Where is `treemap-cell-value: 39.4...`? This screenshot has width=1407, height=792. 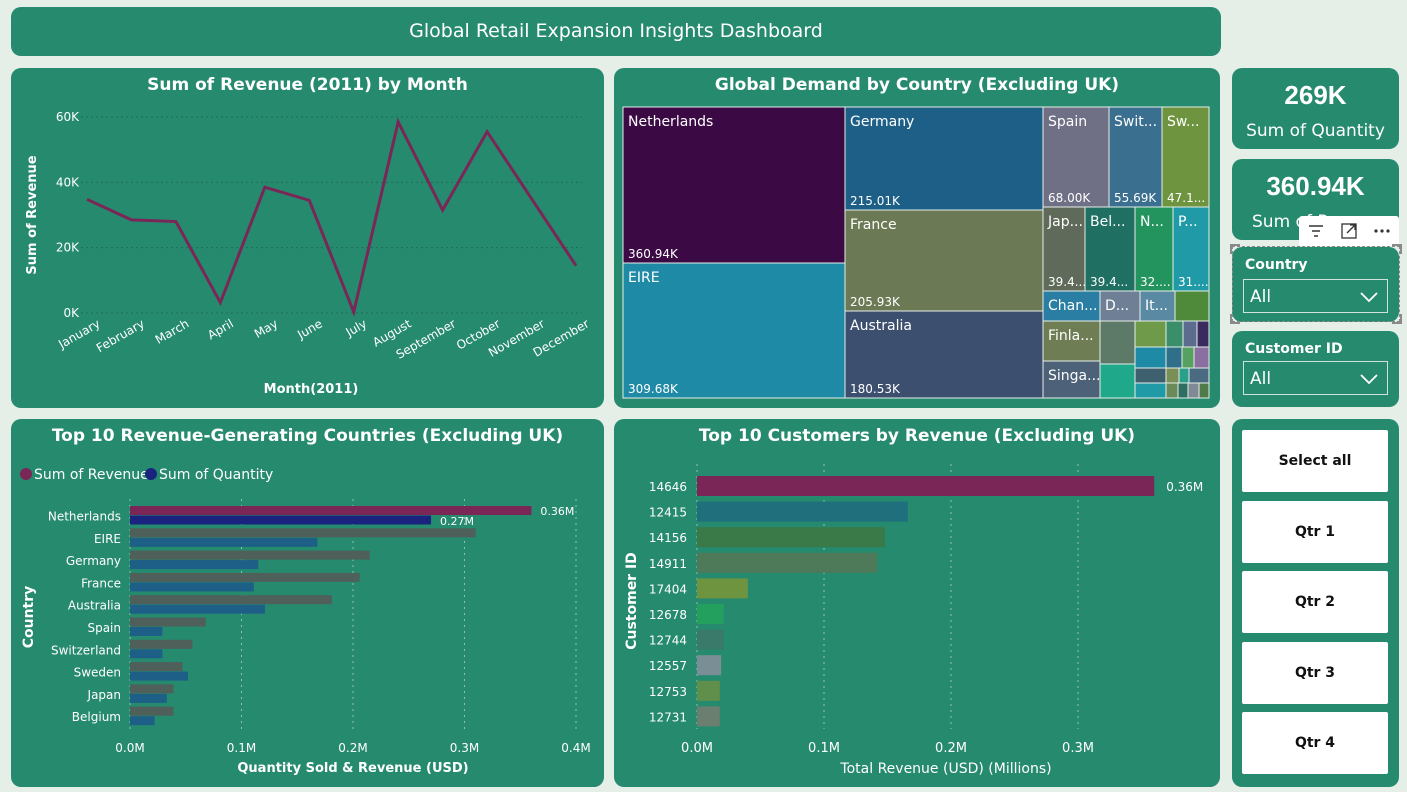
treemap-cell-value: 39.4... is located at coordinates (1109, 282).